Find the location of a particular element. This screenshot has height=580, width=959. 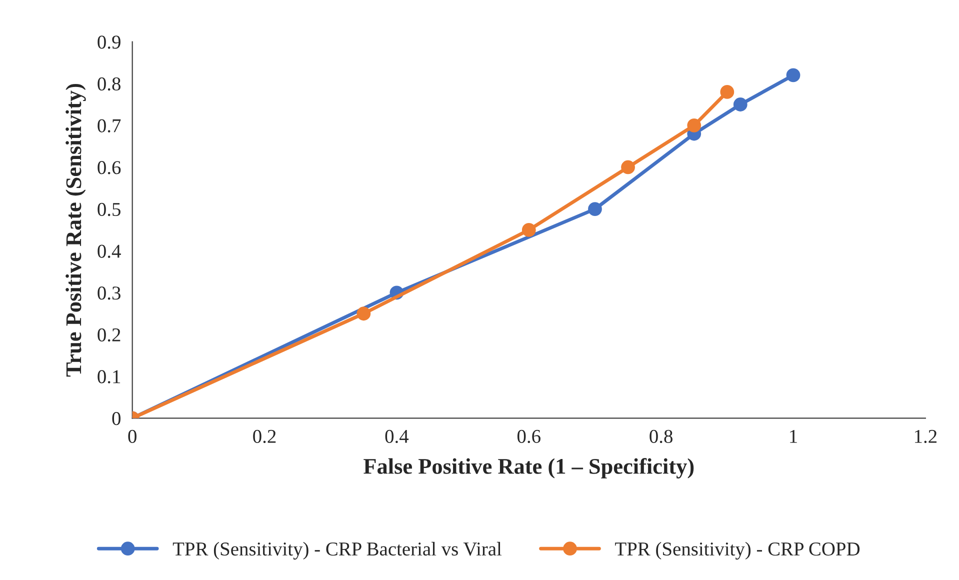

y-tick-label: 0.4 is located at coordinates (109, 251).